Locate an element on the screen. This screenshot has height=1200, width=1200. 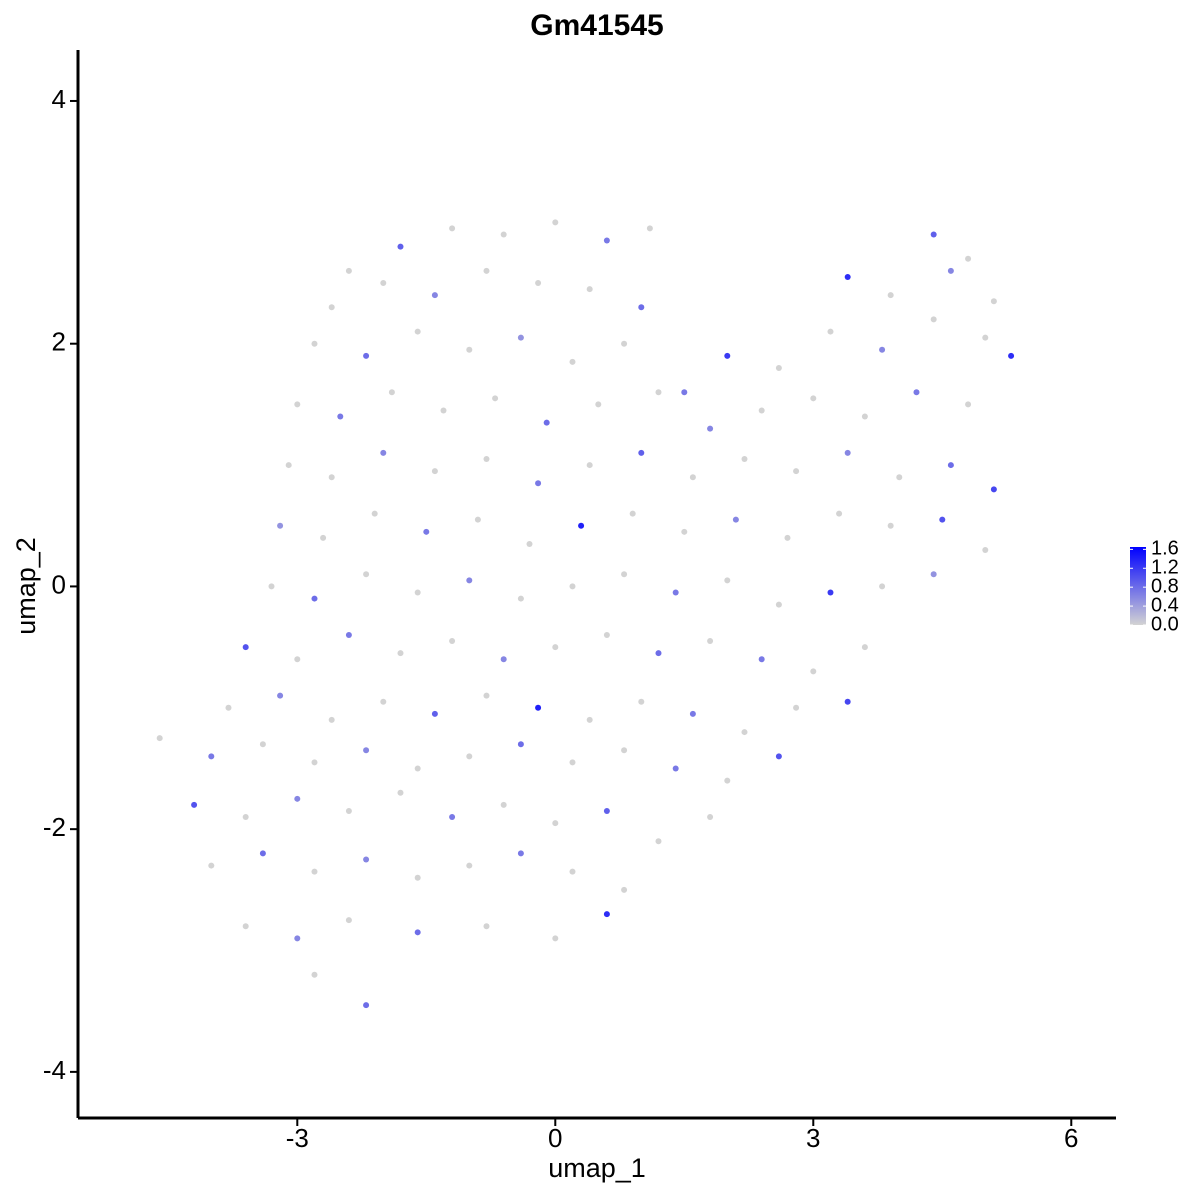
y-tick-label: -2 is located at coordinates (54, 827).